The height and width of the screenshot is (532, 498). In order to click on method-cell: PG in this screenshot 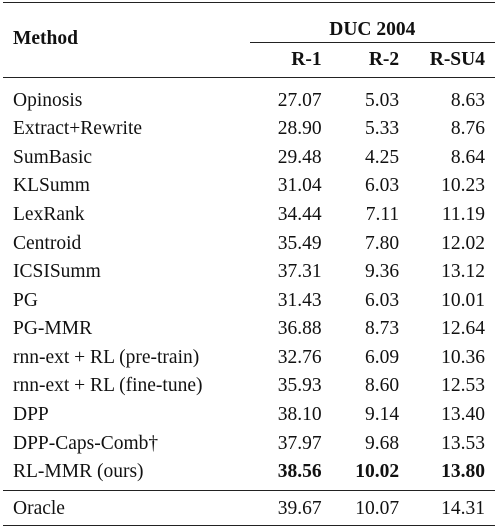, I will do `click(25, 300)`.